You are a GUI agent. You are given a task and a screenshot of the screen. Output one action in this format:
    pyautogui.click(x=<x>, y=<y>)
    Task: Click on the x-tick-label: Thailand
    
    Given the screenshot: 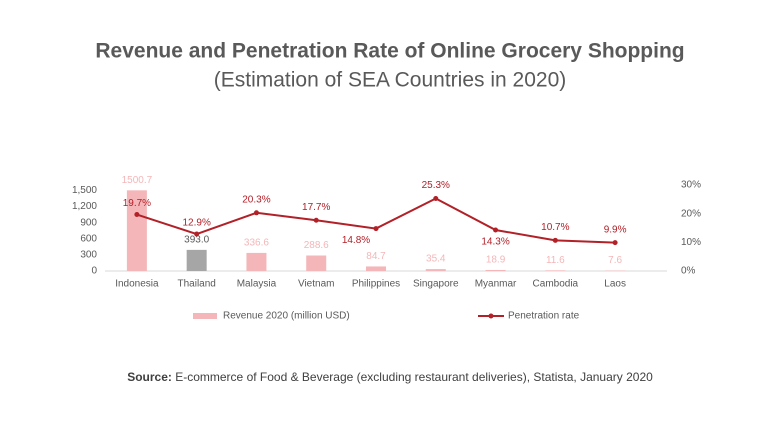 What is the action you would take?
    pyautogui.click(x=196, y=284)
    